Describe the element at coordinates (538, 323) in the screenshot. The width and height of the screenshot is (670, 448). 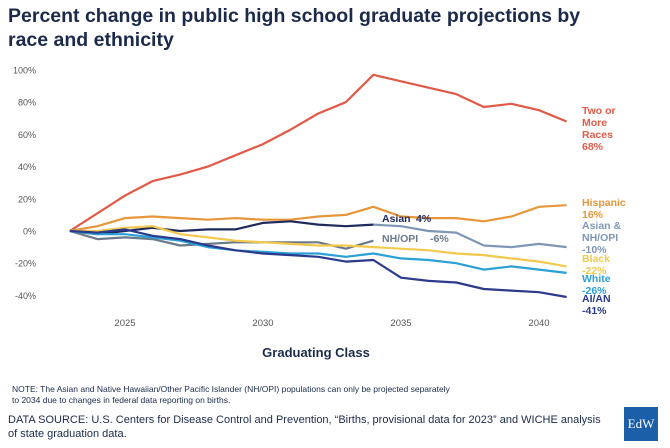
I see `x-tick-label: 2040` at that location.